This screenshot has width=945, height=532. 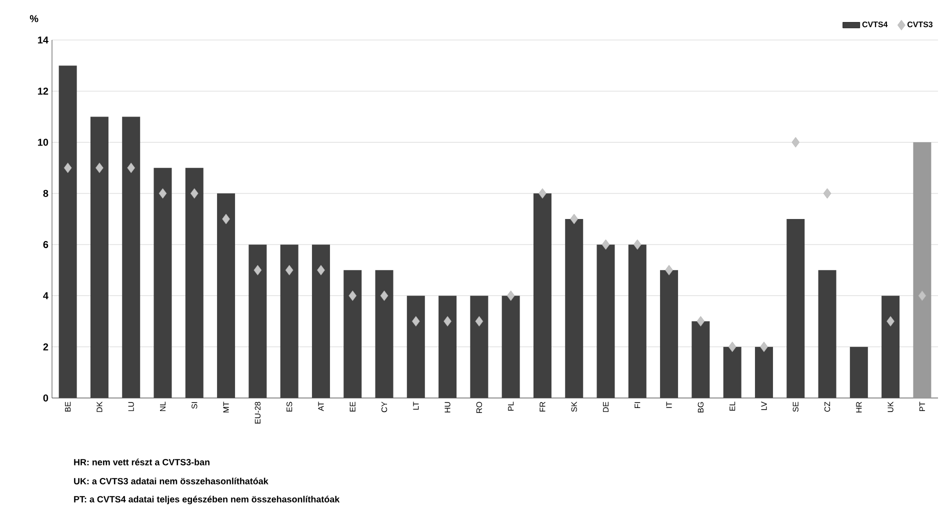 What do you see at coordinates (45, 193) in the screenshot?
I see `y-tick-label: 8` at bounding box center [45, 193].